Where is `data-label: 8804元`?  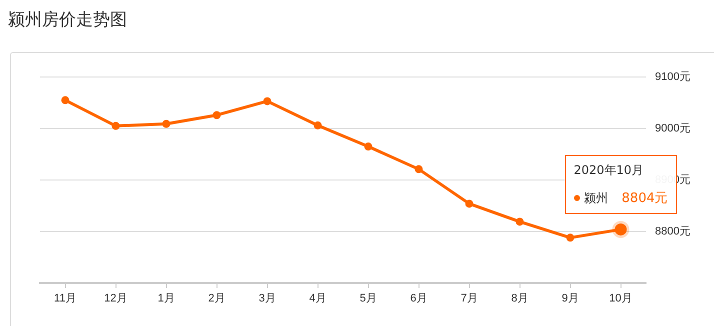 data-label: 8804元 is located at coordinates (645, 199).